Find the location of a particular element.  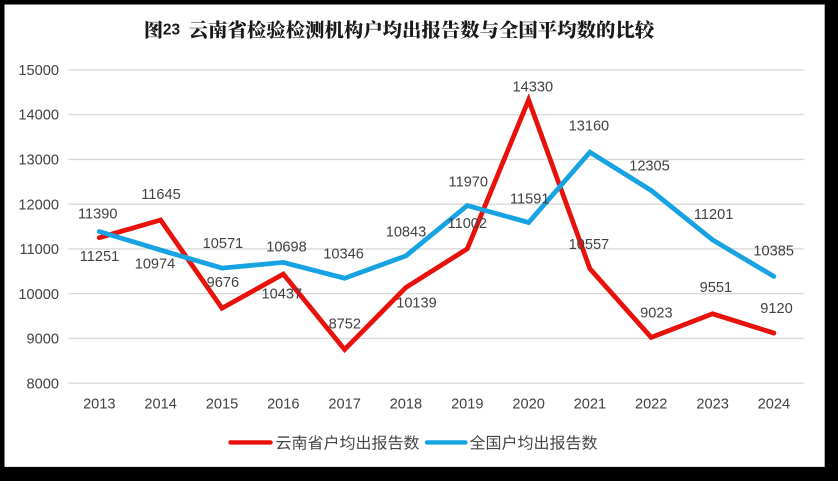

svg-text: 2020 is located at coordinates (528, 405).